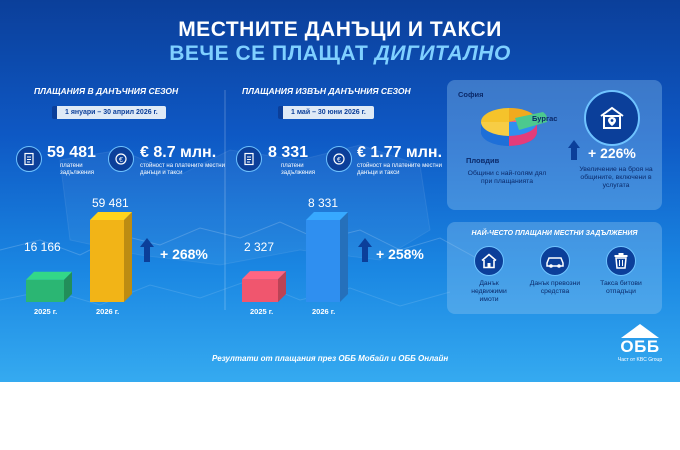 The image size is (680, 450). I want to click on season-arrow-up-icon, so click(147, 250).